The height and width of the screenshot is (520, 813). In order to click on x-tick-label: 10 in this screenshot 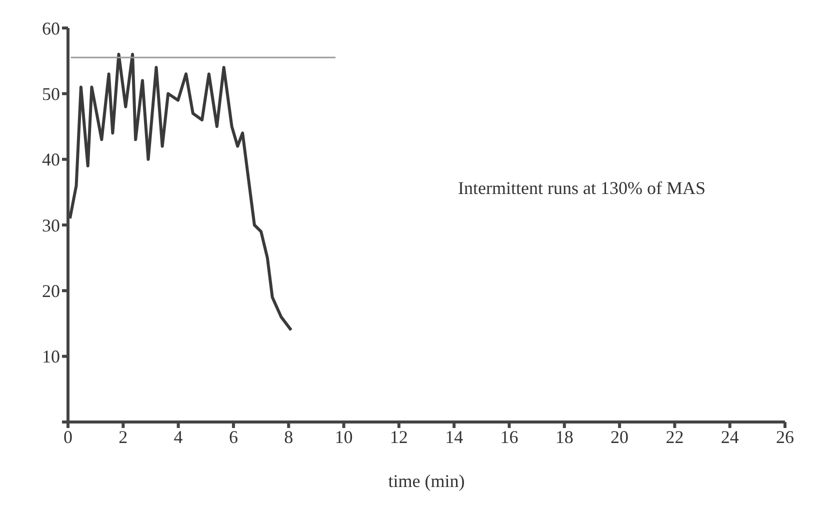, I will do `click(343, 436)`.